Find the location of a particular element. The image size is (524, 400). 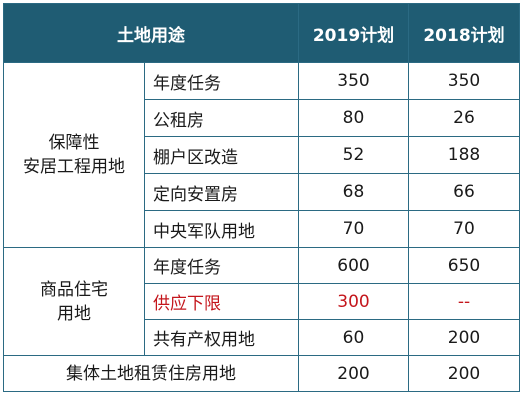

row-value-2018: 650 is located at coordinates (464, 265).